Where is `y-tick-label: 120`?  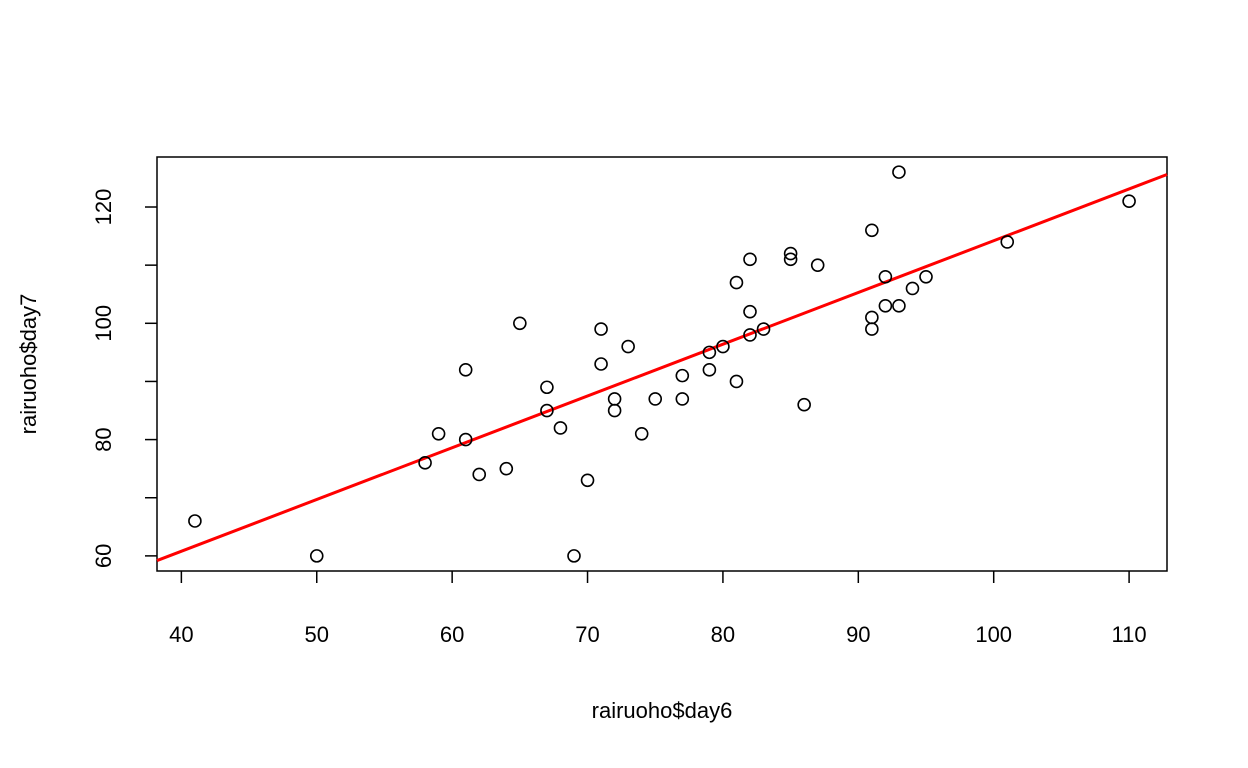
y-tick-label: 120 is located at coordinates (103, 207).